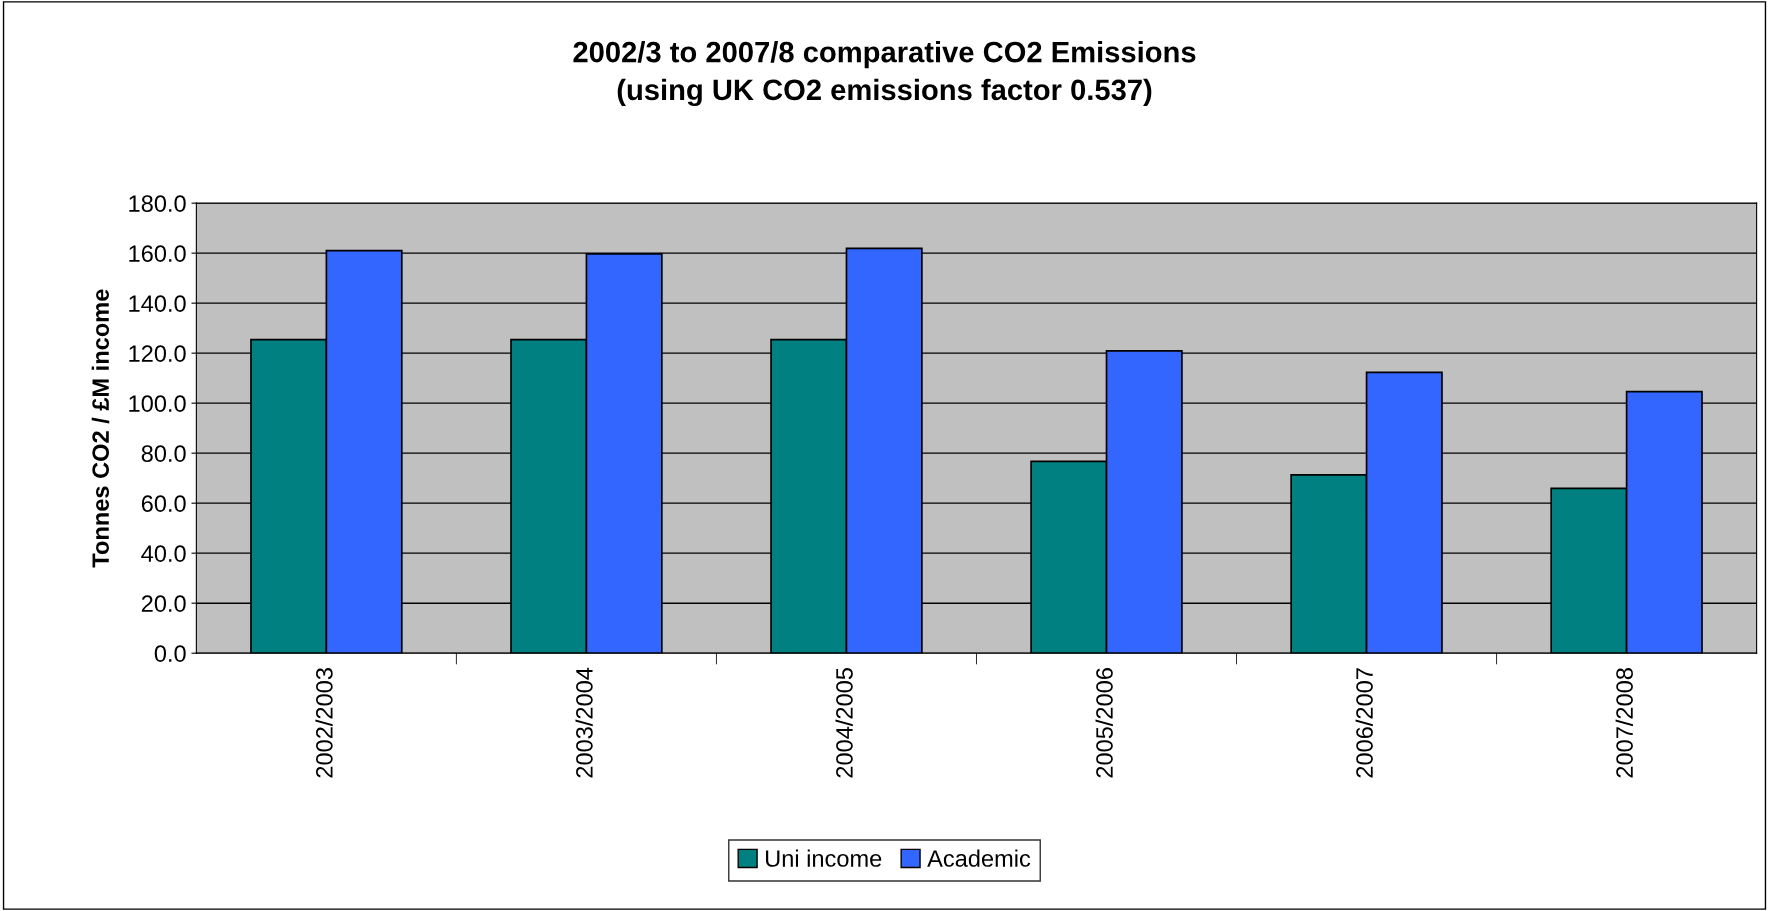  Describe the element at coordinates (163, 603) in the screenshot. I see `y-tick-label: 20.0` at that location.